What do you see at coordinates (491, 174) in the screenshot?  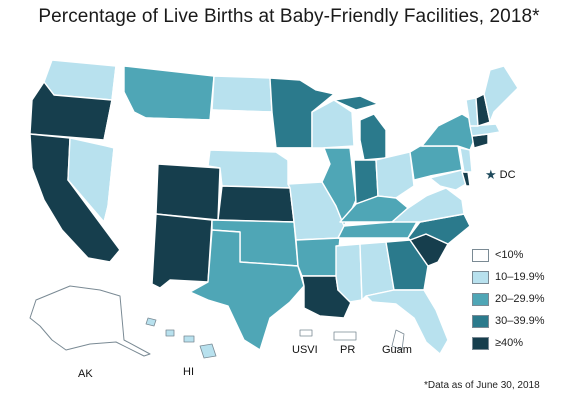 I see `star-icon: ★` at bounding box center [491, 174].